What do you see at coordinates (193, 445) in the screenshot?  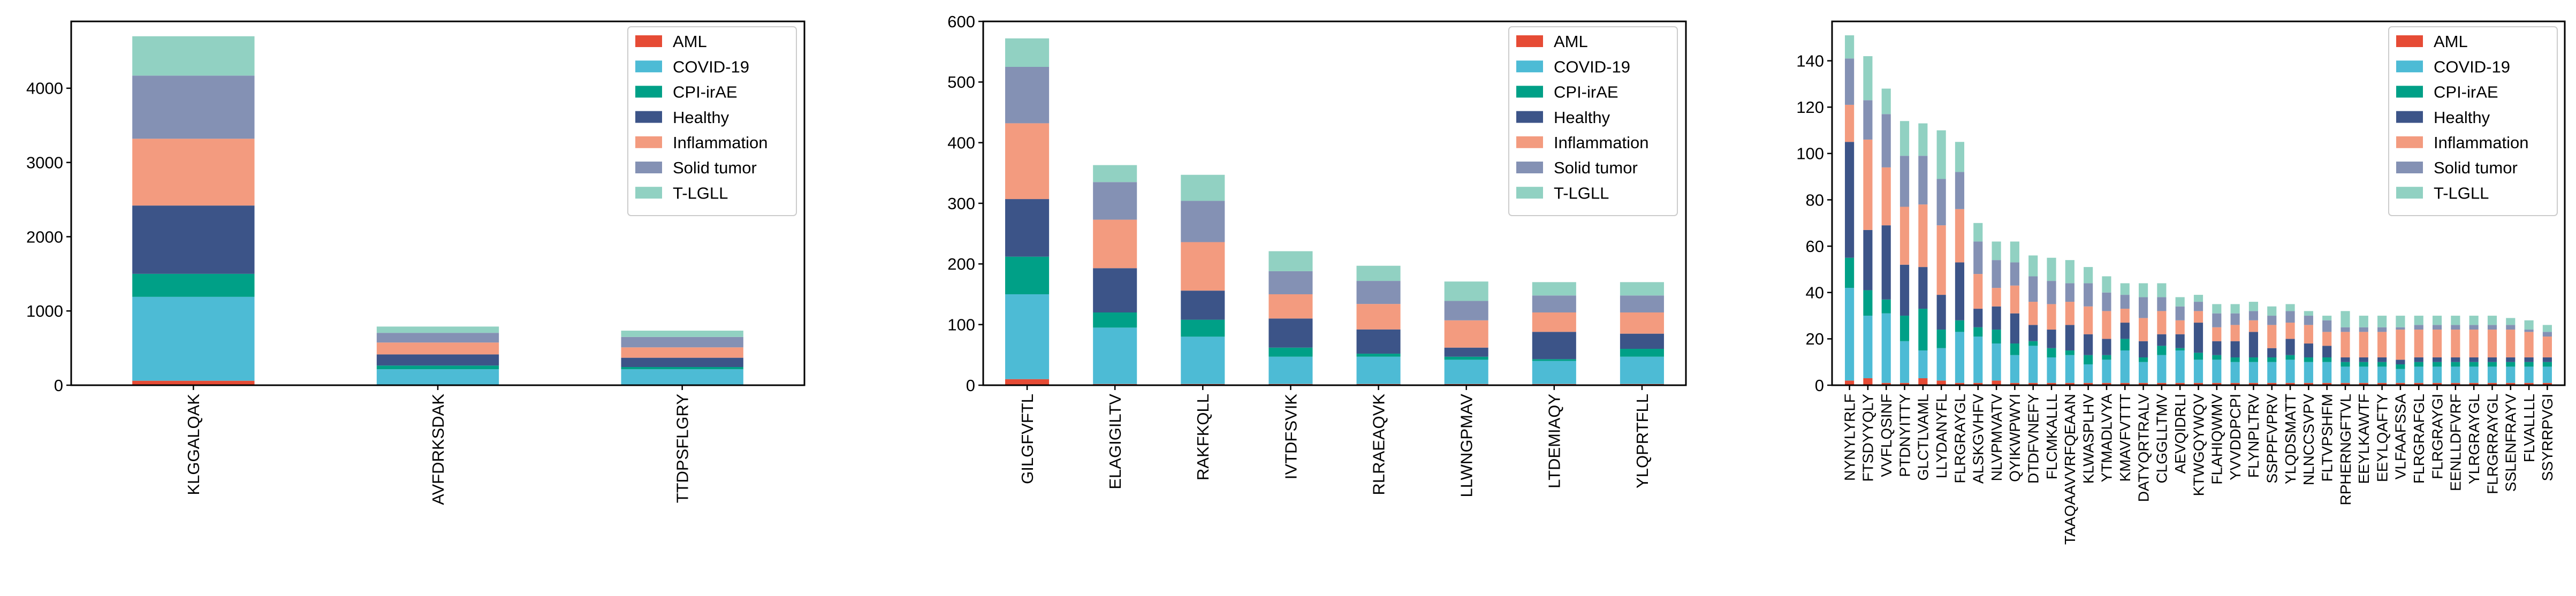 I see `x-tick-label: KLGGALQAK` at bounding box center [193, 445].